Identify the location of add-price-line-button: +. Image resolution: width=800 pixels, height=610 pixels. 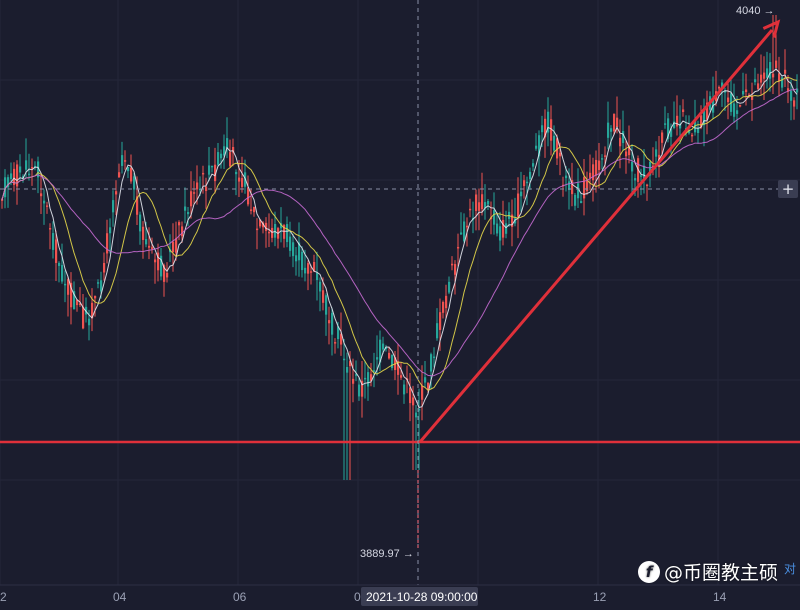
(788, 189).